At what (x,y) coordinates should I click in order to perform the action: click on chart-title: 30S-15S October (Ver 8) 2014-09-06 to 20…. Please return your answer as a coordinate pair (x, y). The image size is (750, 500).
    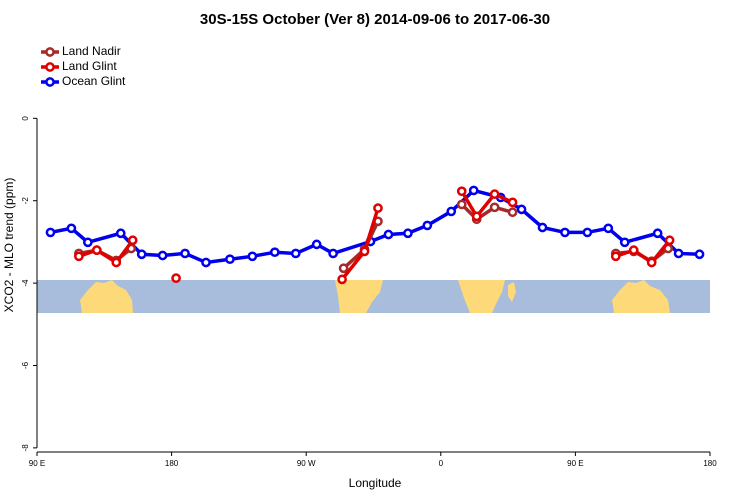
    Looking at the image, I should click on (375, 19).